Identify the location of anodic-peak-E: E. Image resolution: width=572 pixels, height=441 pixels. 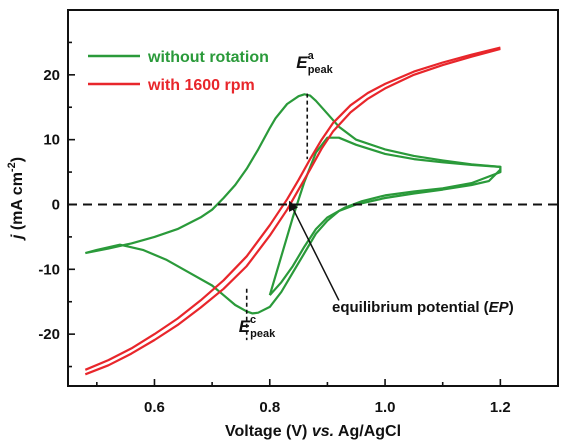
(302, 62).